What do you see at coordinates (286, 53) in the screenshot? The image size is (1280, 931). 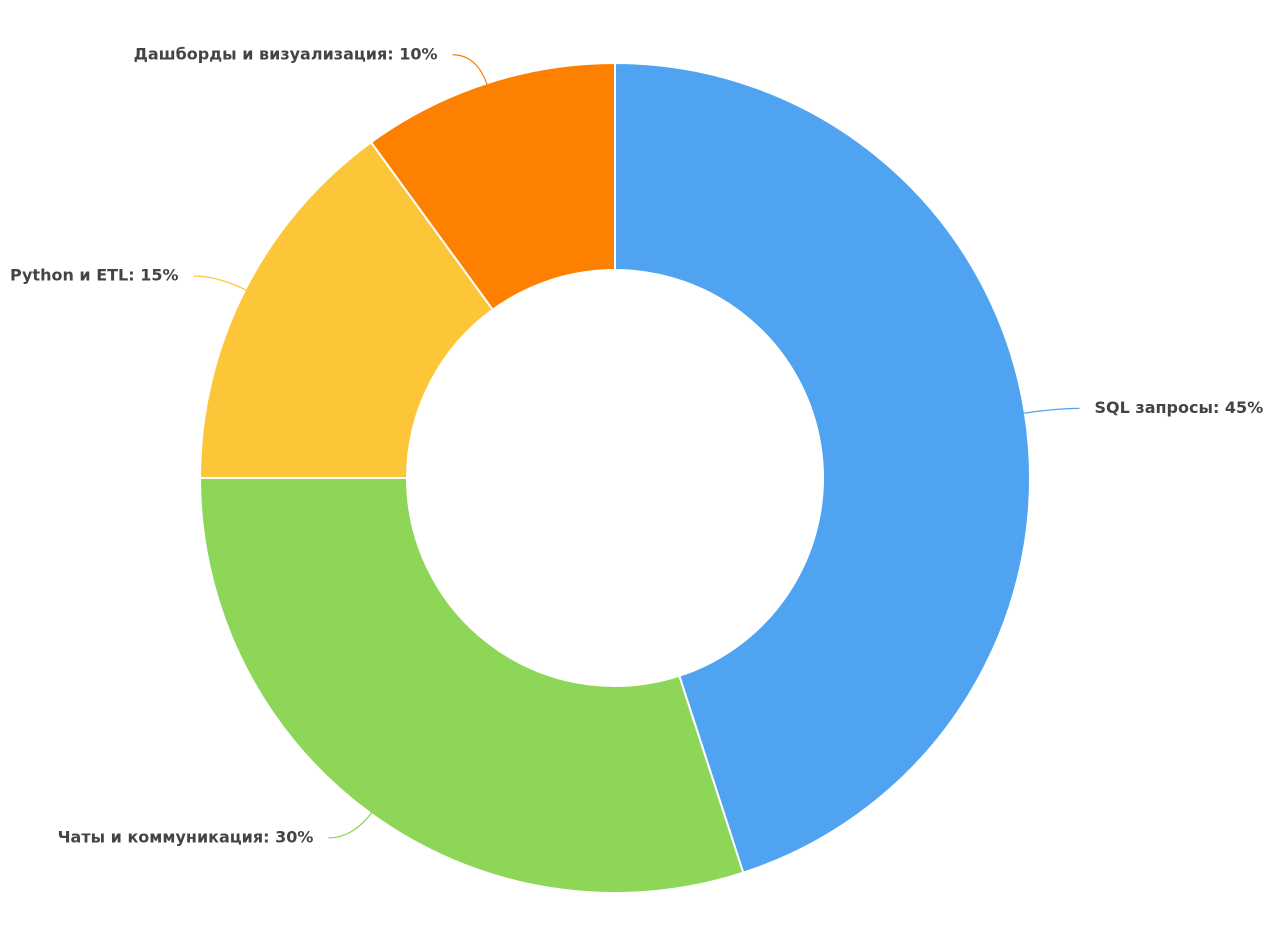 I see `data-label: Дашборды и визуализация: 10%` at bounding box center [286, 53].